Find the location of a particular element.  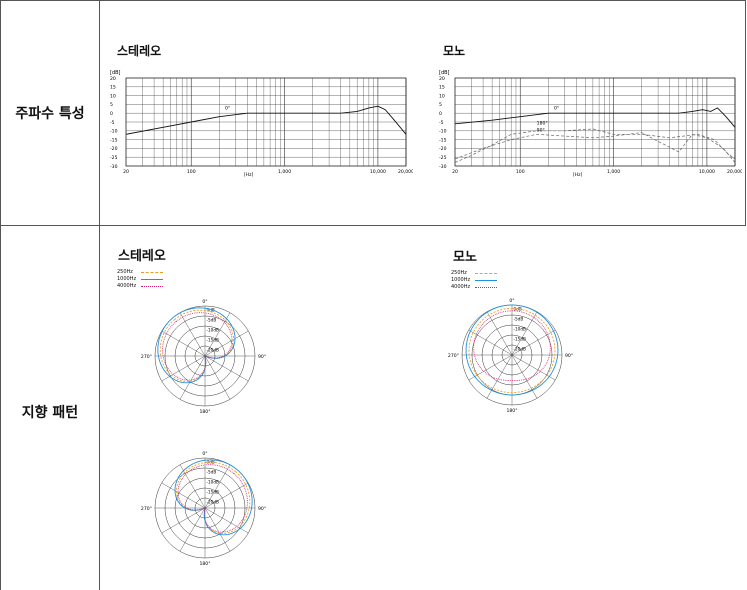

legend-mono: 250Hz 1000Hz 4000Hz is located at coordinates (474, 280).